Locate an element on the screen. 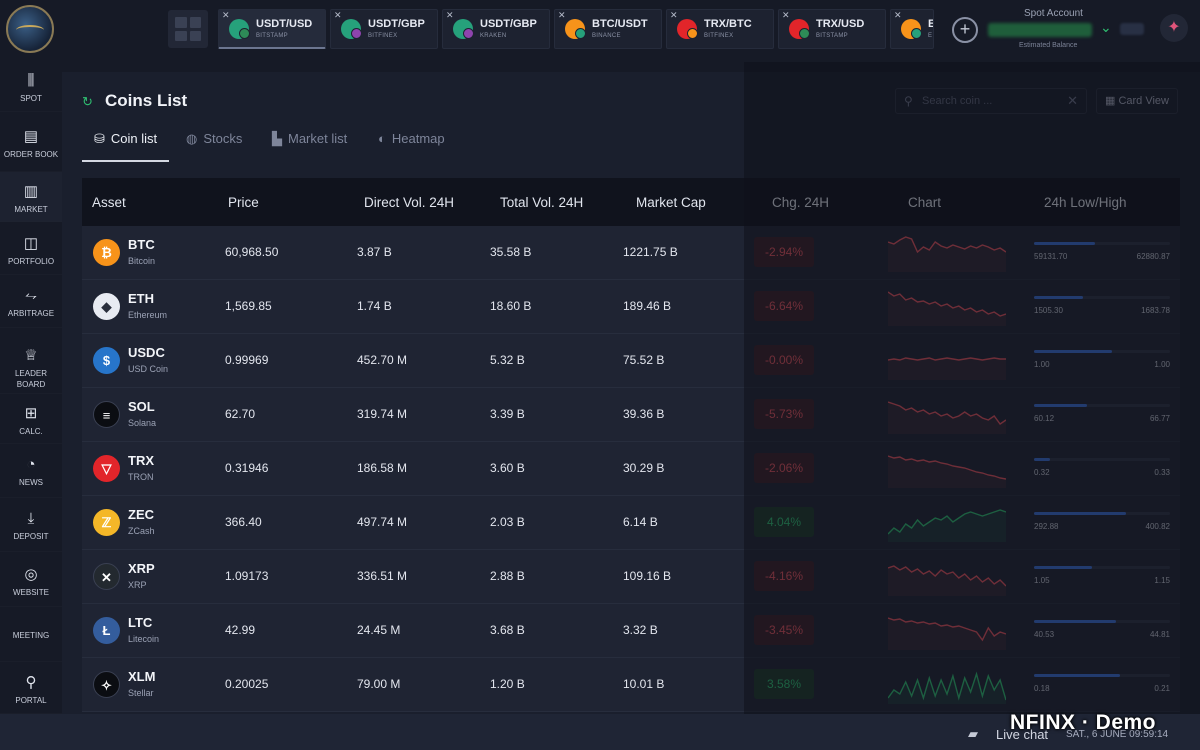  column-header: Total Vol. 24H is located at coordinates (542, 202).